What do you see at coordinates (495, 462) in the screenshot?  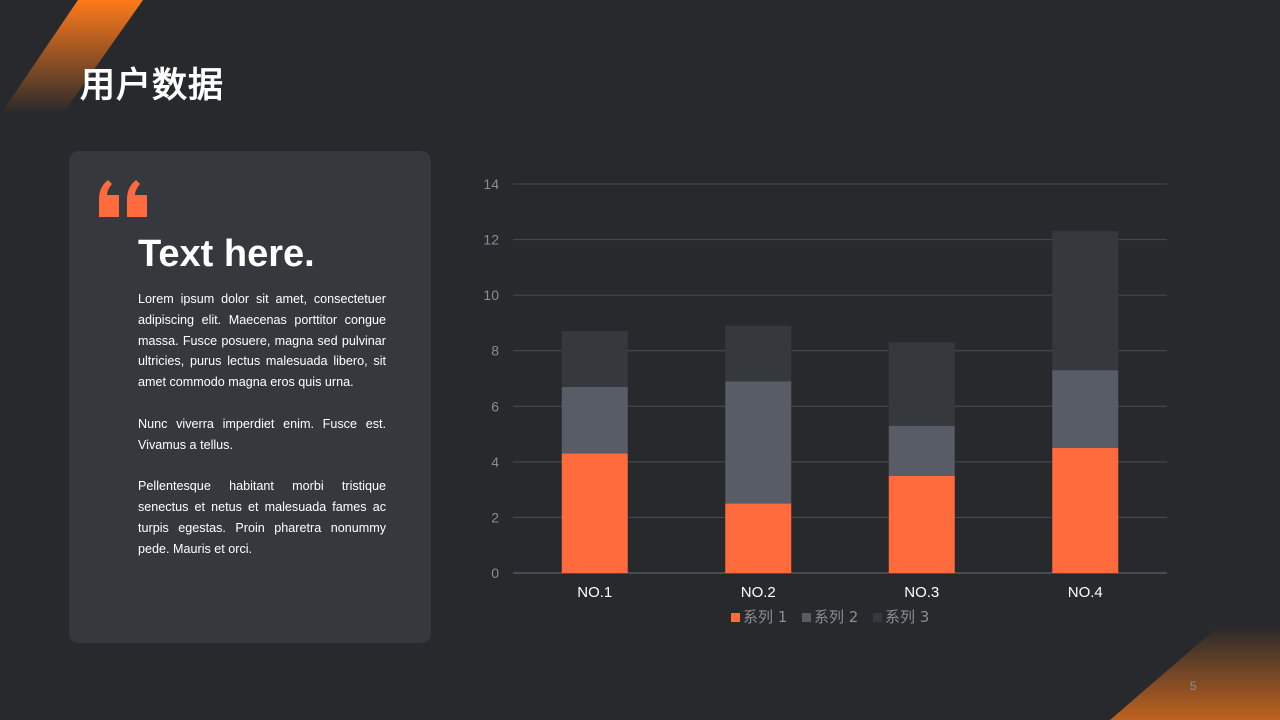 I see `y-tick-label: 4` at bounding box center [495, 462].